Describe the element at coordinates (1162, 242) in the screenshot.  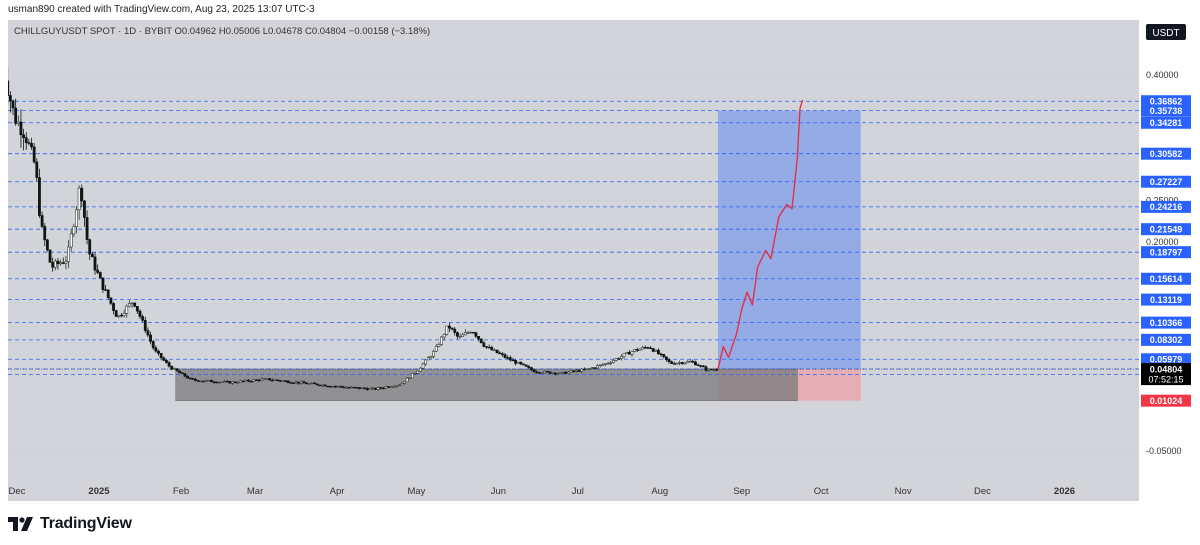
I see `y-tick-label: 0.20000` at that location.